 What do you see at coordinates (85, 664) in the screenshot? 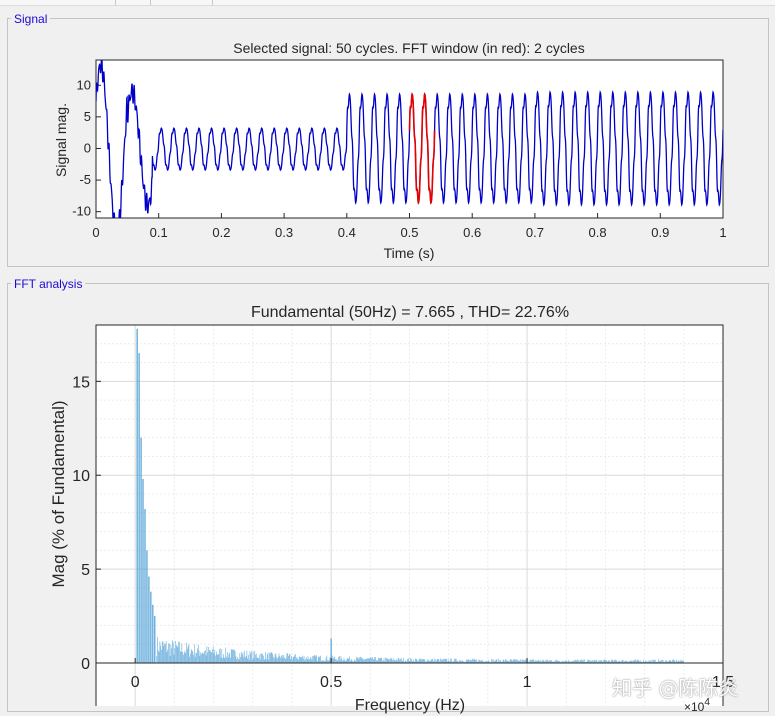
I see `fft-y-tick-label: 0` at bounding box center [85, 664].